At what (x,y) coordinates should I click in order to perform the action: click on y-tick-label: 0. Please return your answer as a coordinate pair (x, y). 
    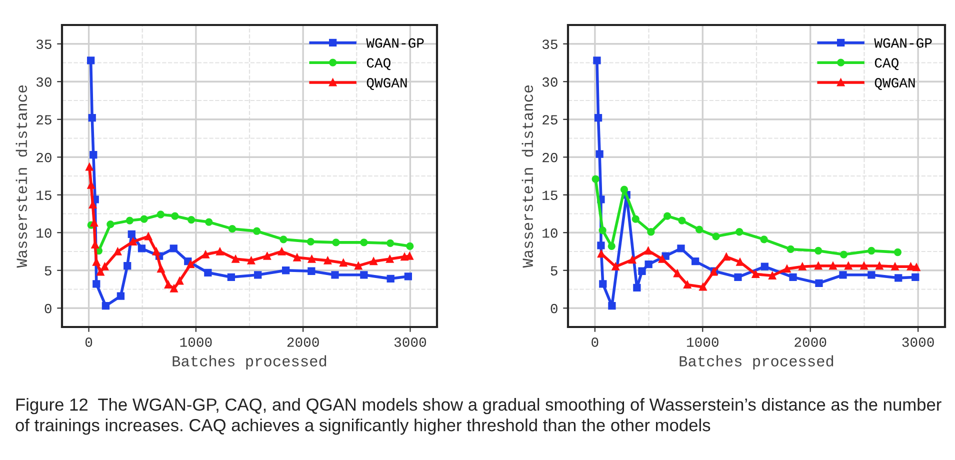
    Looking at the image, I should click on (48, 309).